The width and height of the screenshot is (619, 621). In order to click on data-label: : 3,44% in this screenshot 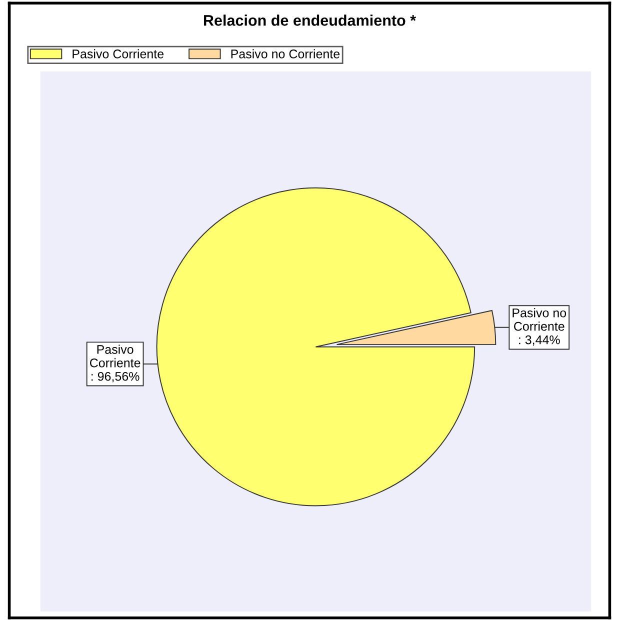, I will do `click(539, 340)`.